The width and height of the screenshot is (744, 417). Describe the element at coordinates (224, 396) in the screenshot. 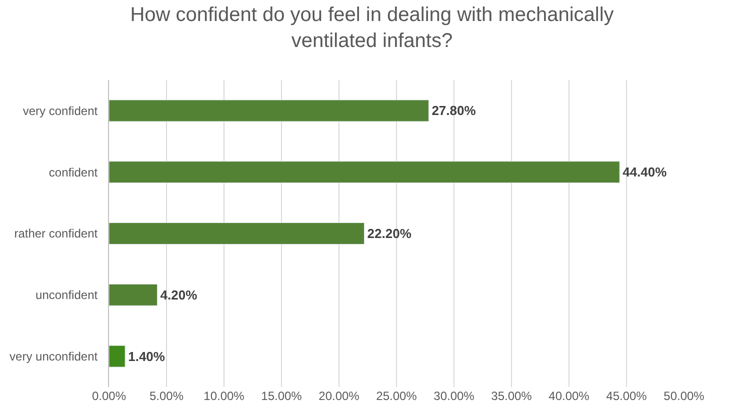

I see `x-tick-label: 10.00%` at that location.